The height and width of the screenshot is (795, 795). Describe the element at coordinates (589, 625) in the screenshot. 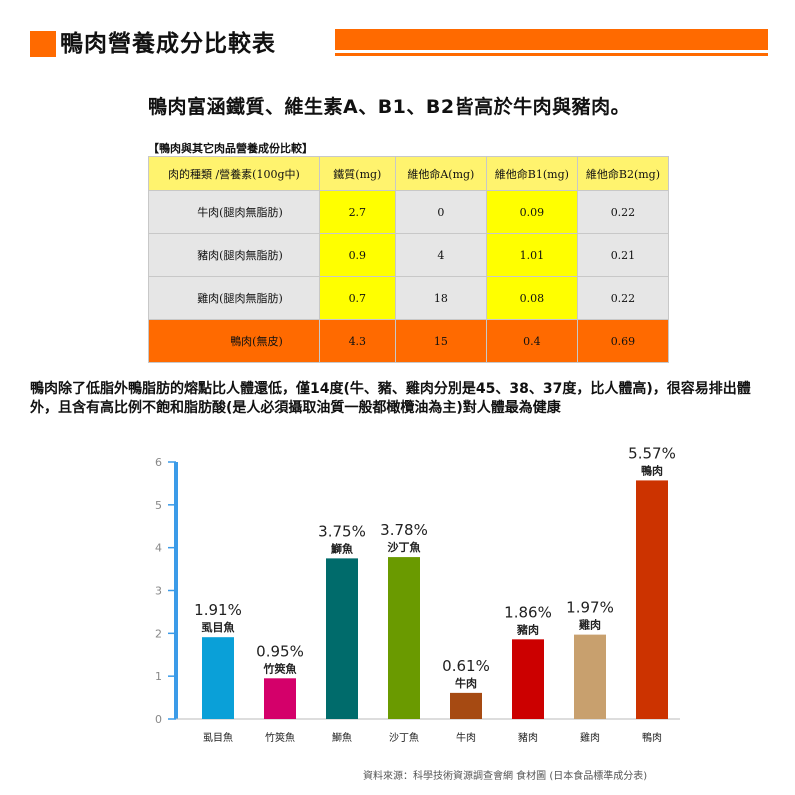

I see `bar-series-label: 雞肉` at that location.